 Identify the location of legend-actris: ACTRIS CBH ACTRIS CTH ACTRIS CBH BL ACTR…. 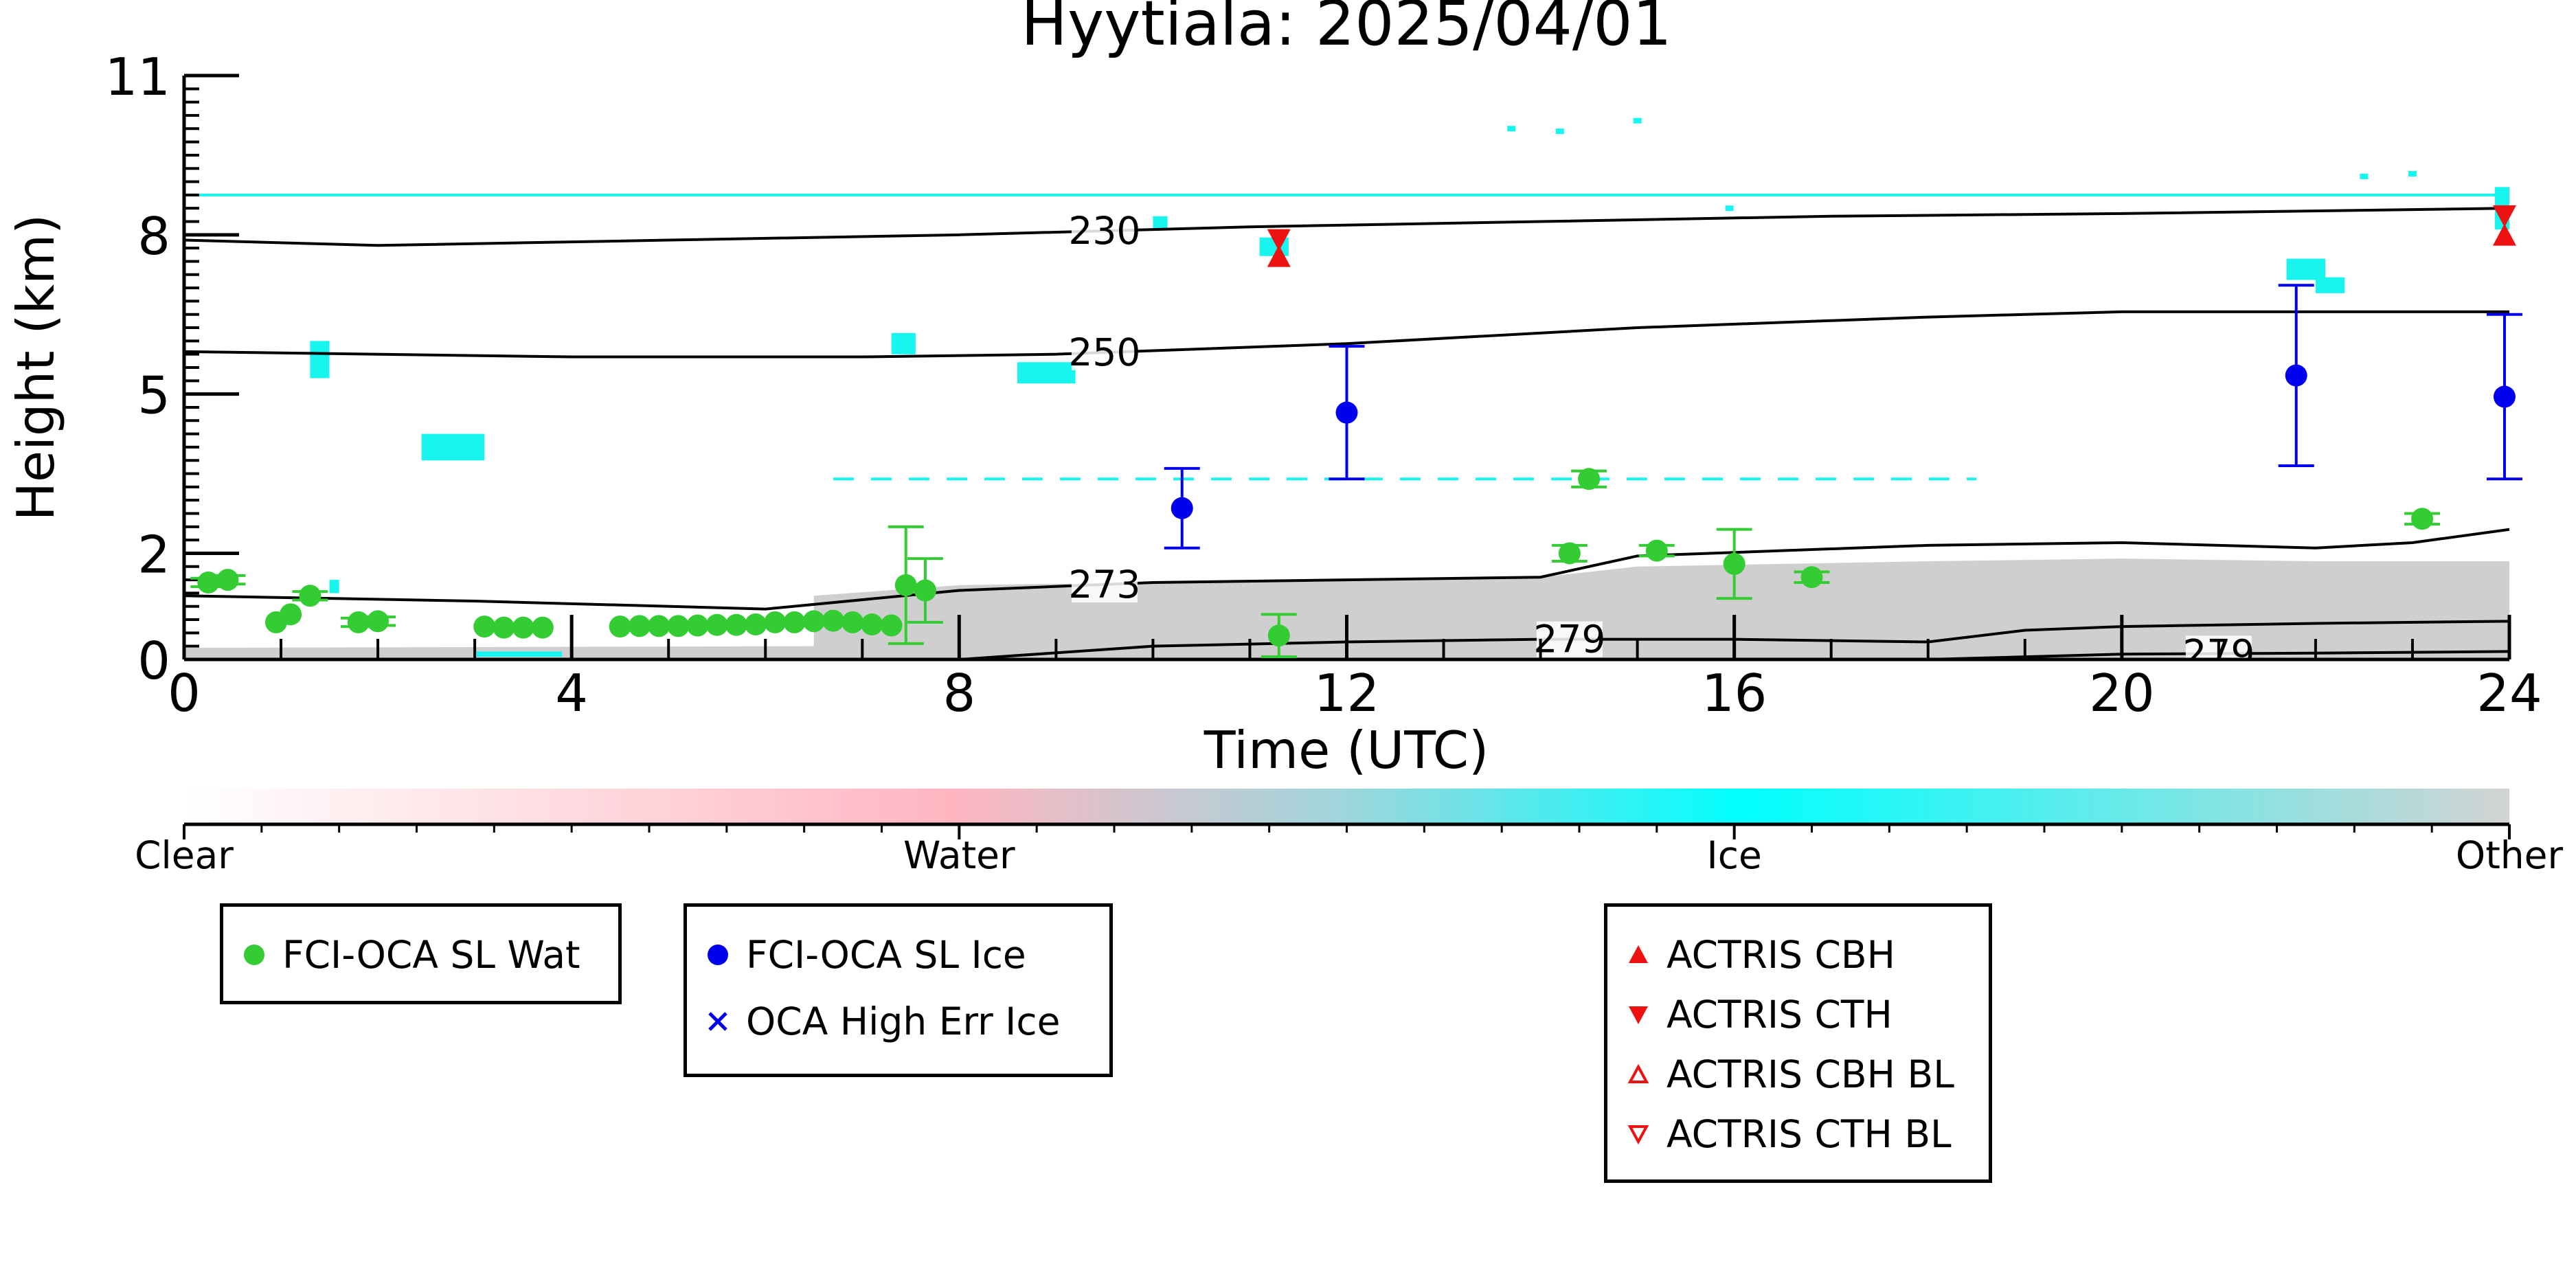
(1798, 1043).